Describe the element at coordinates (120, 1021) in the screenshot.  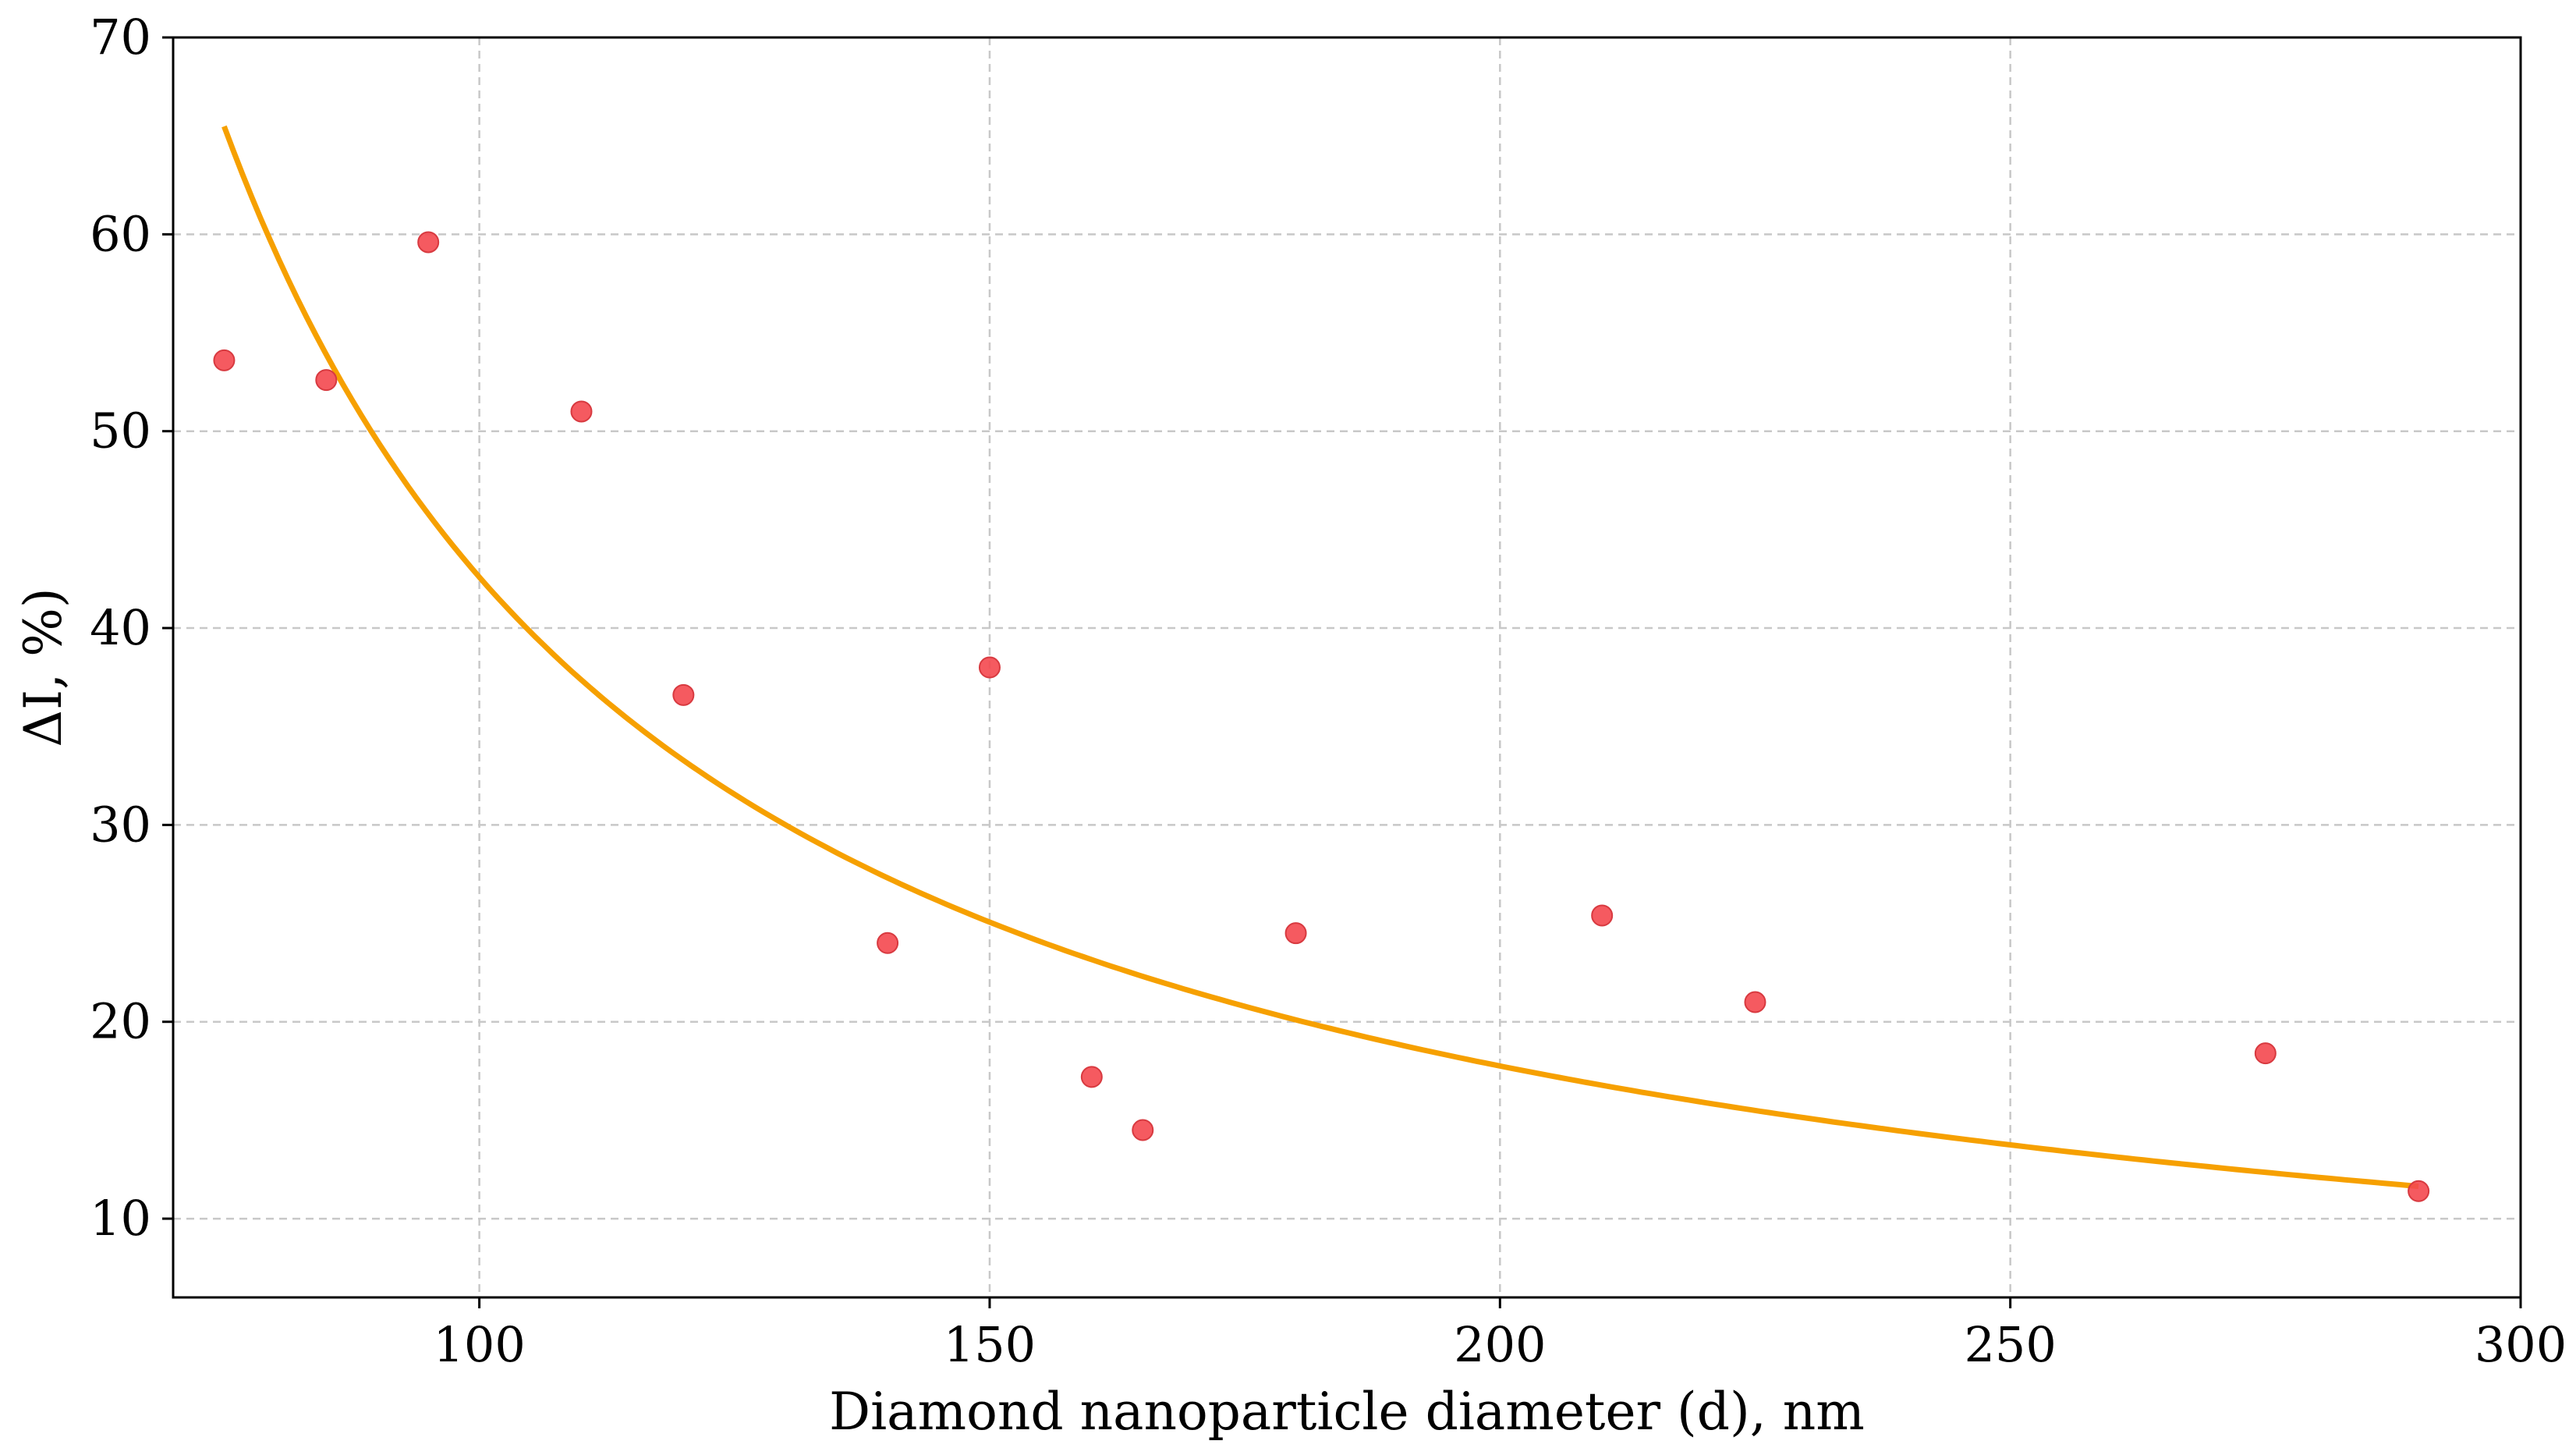
I see `y-tick-label: 20` at that location.